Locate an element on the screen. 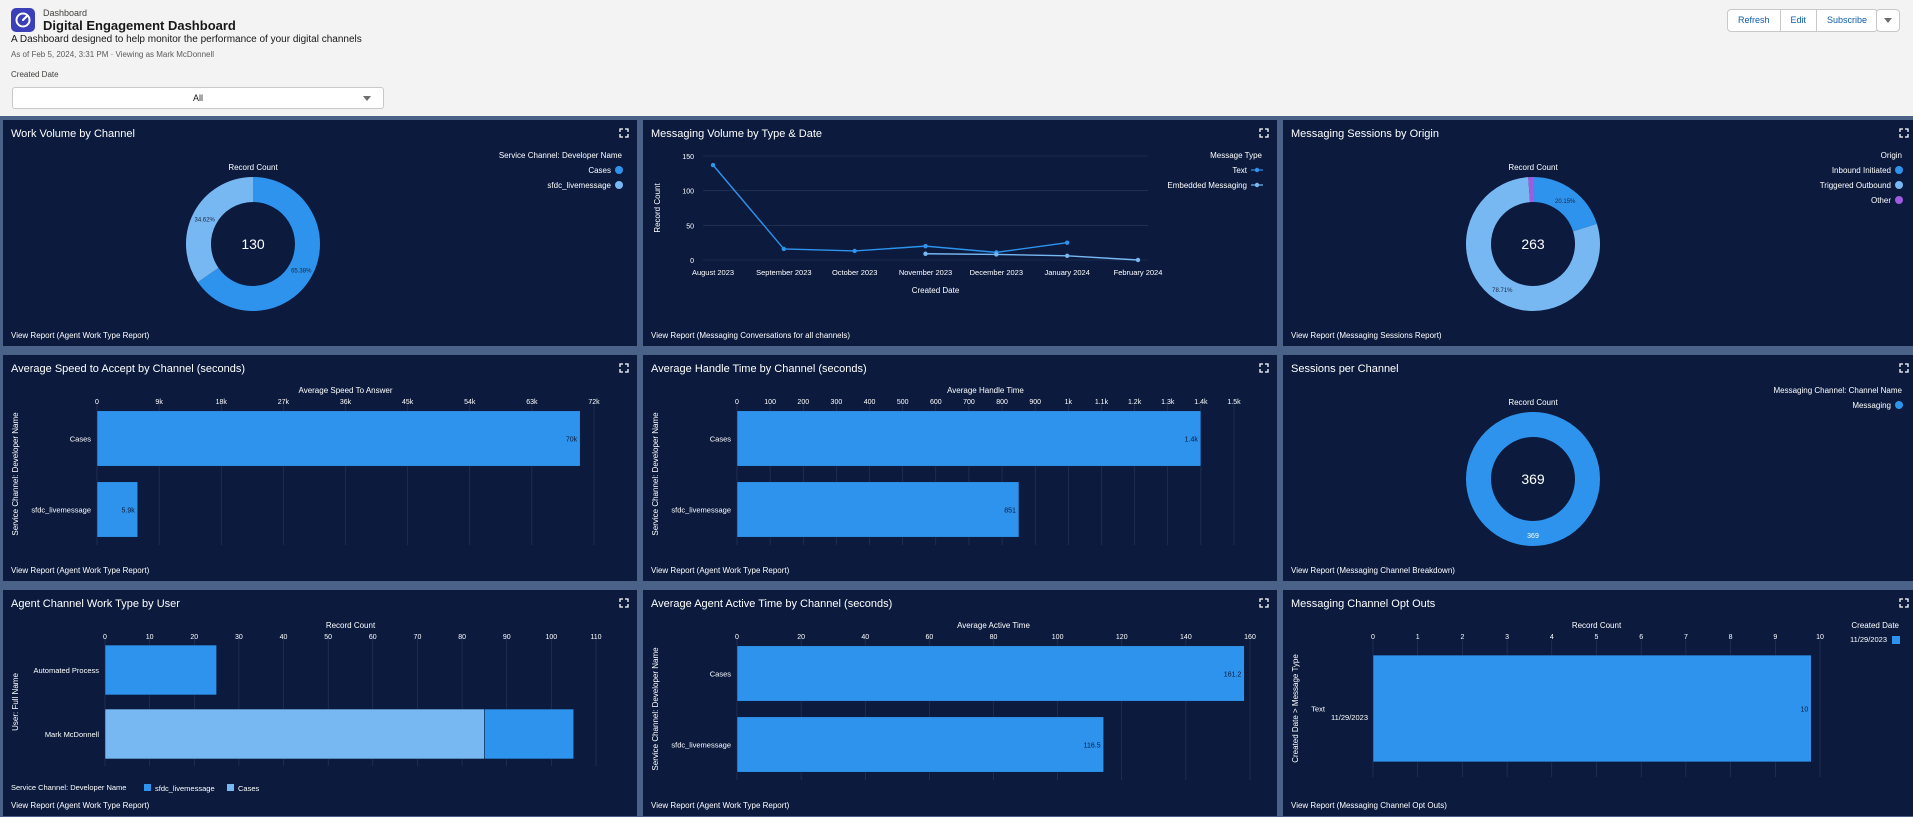 This screenshot has height=817, width=1913. y-tick-label: 0 is located at coordinates (692, 261).